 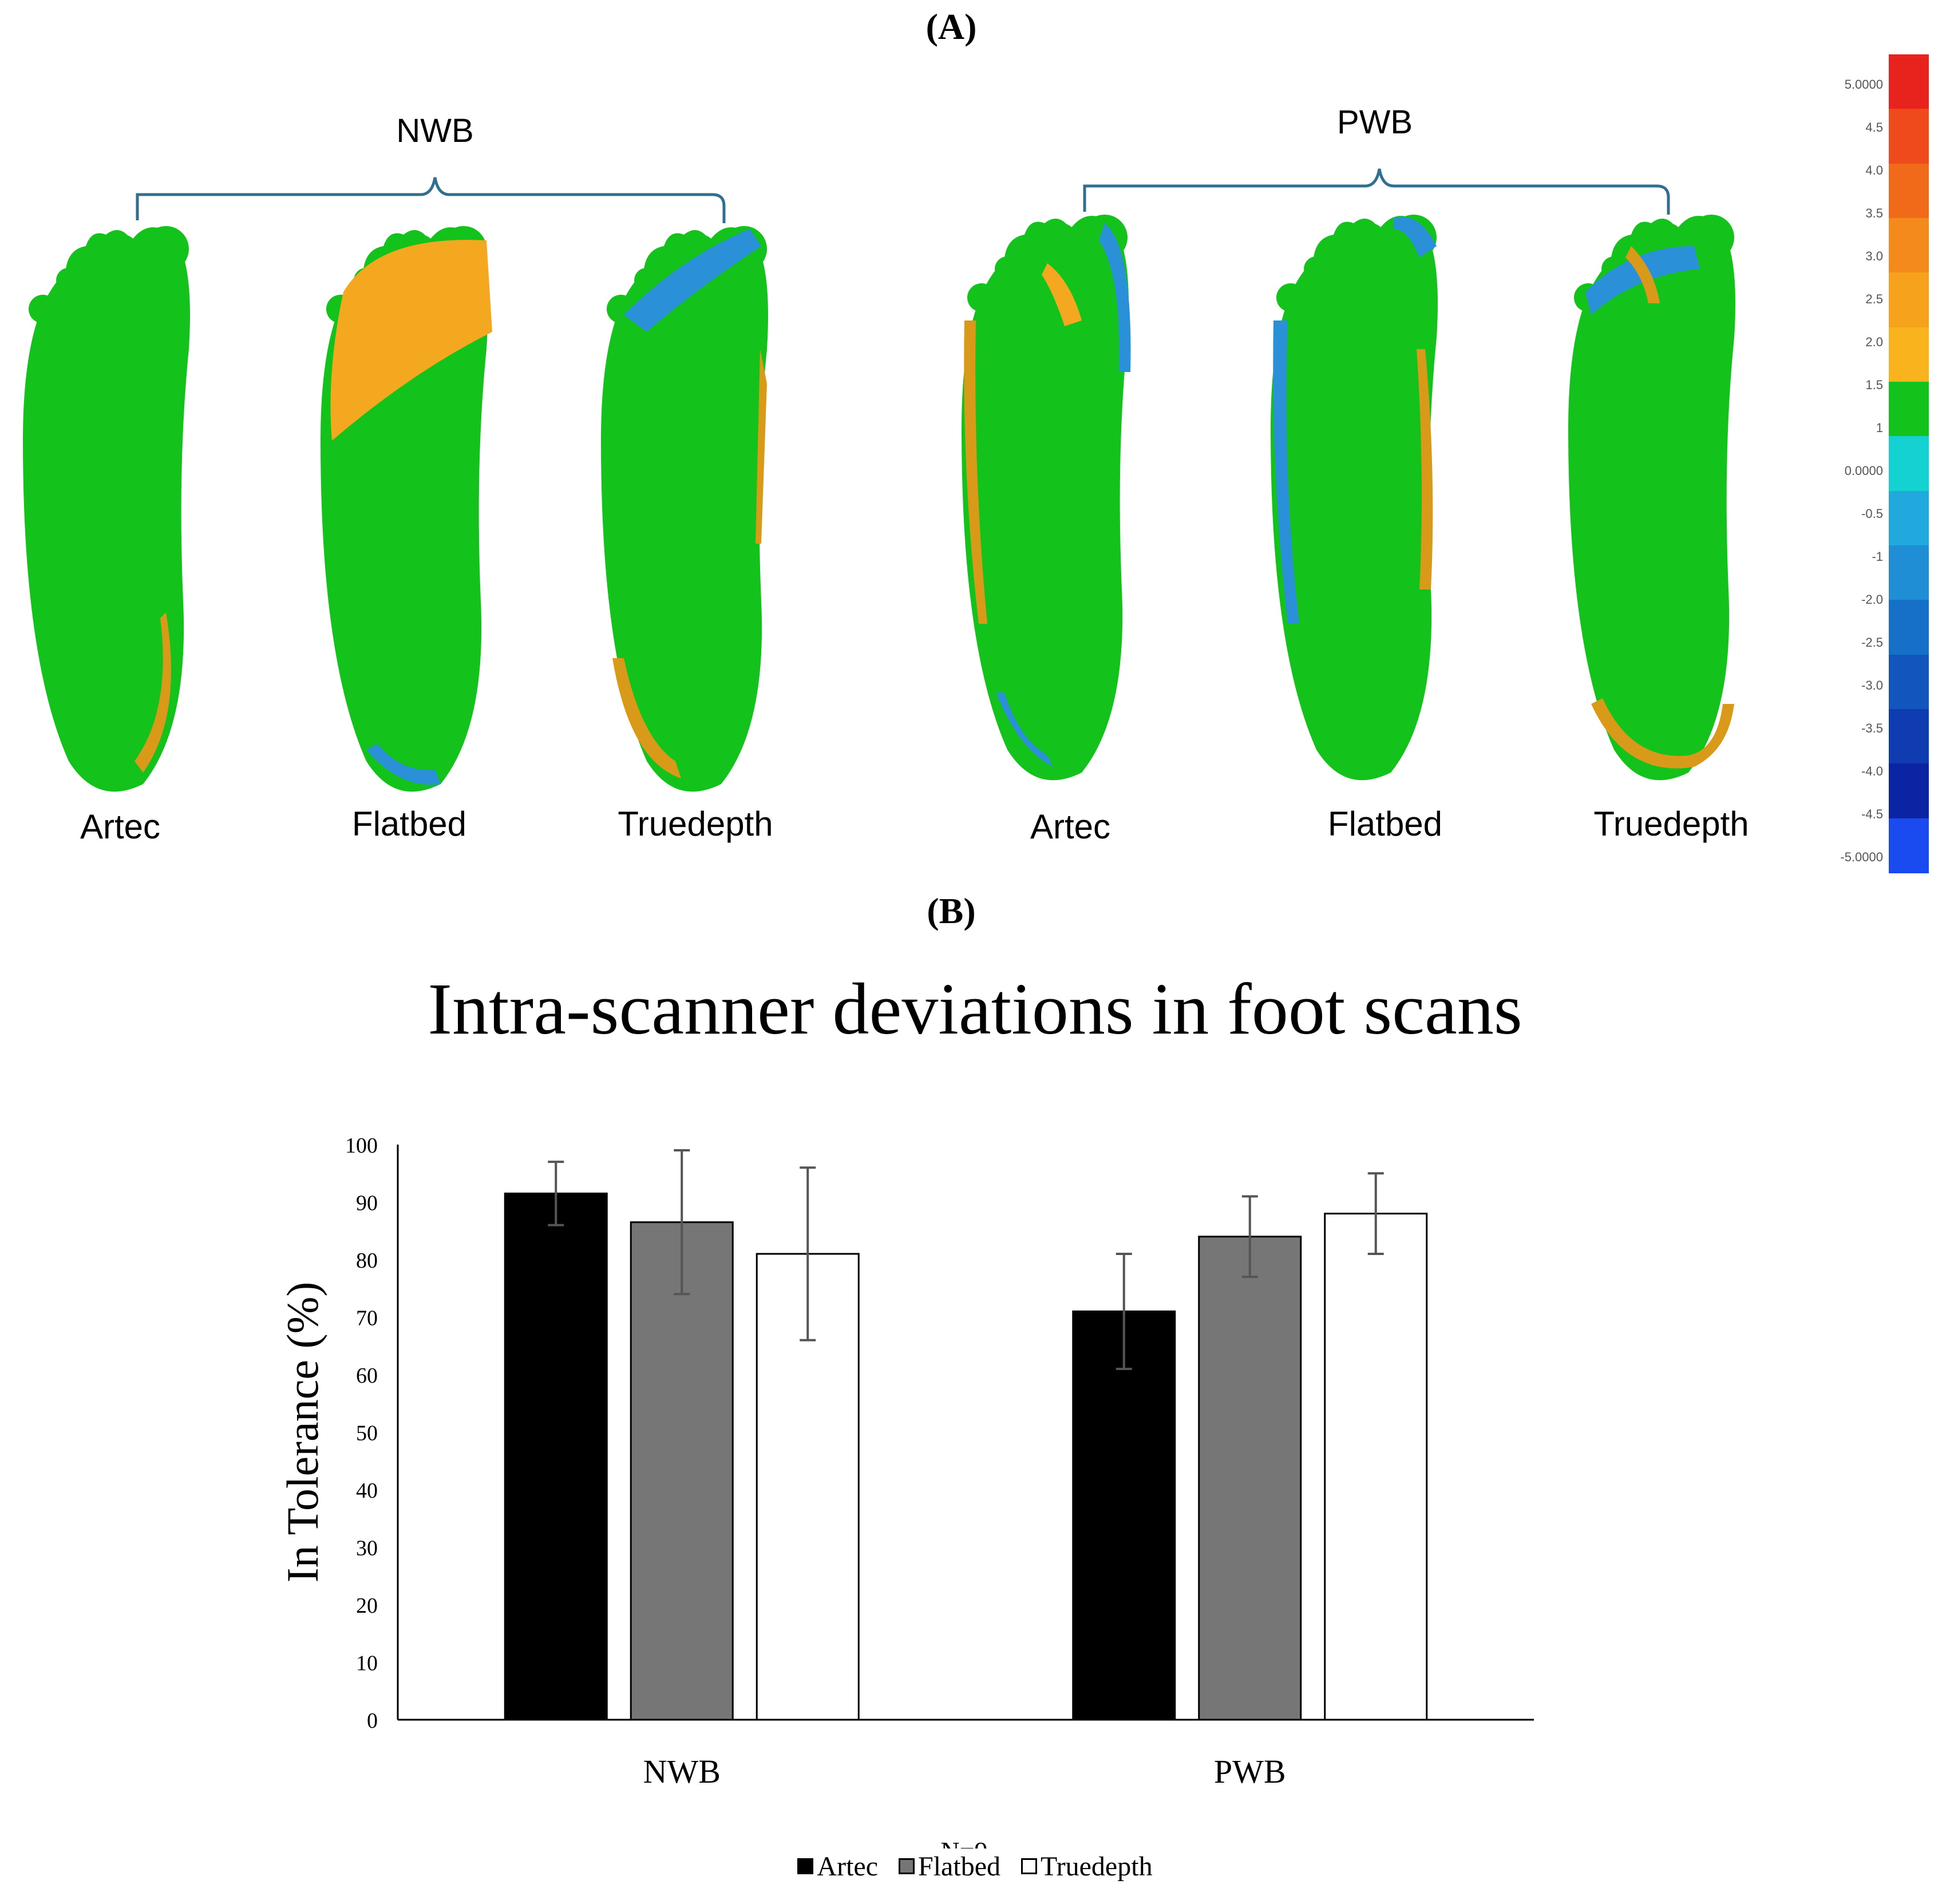 I want to click on bar-flatbed-pwb, so click(x=1250, y=1478).